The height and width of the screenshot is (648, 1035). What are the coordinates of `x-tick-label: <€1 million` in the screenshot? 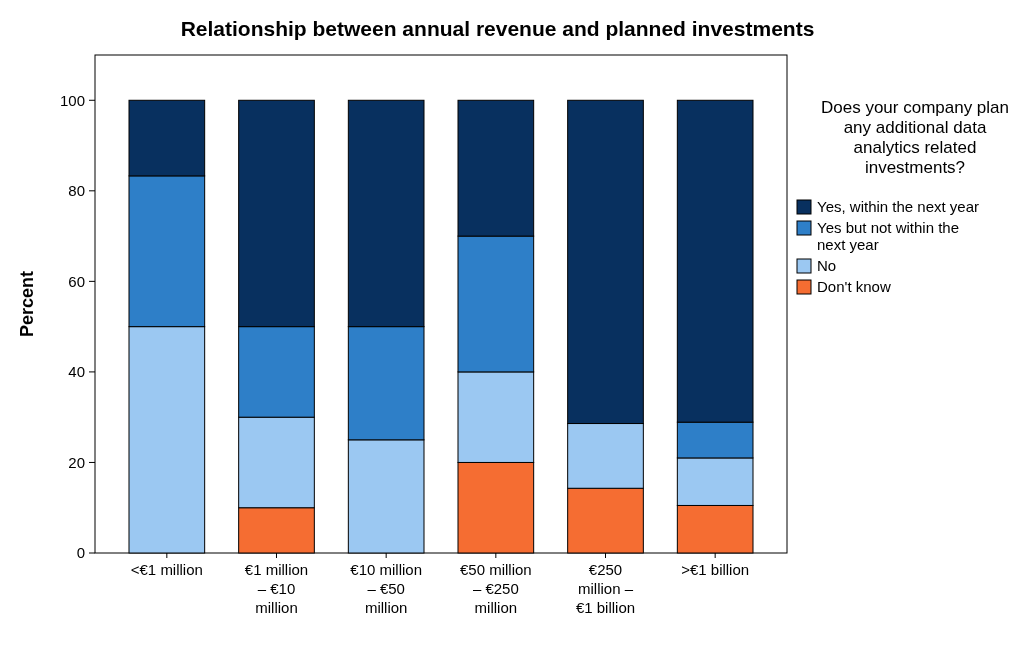 It's located at (166, 569).